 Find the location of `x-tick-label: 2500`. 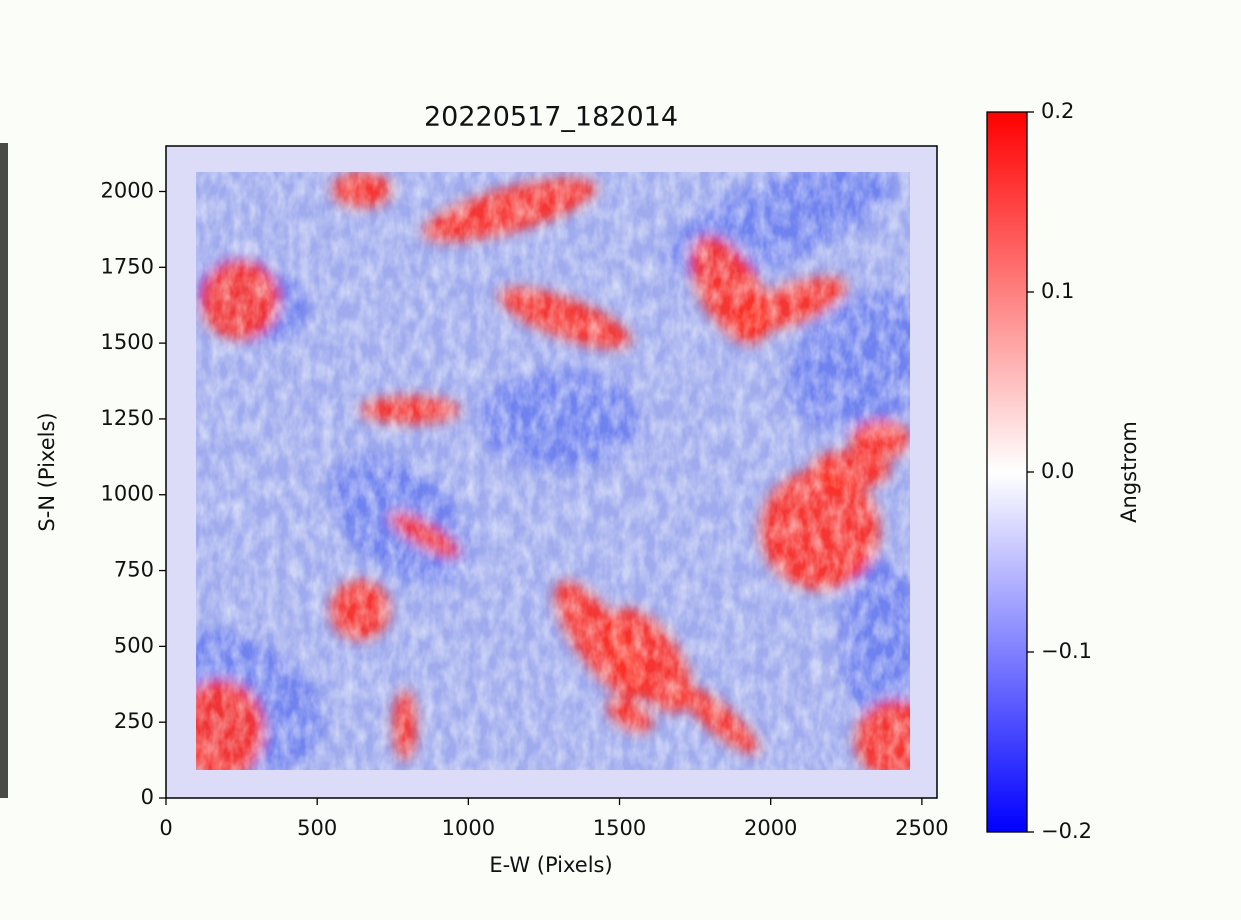

x-tick-label: 2500 is located at coordinates (921, 828).